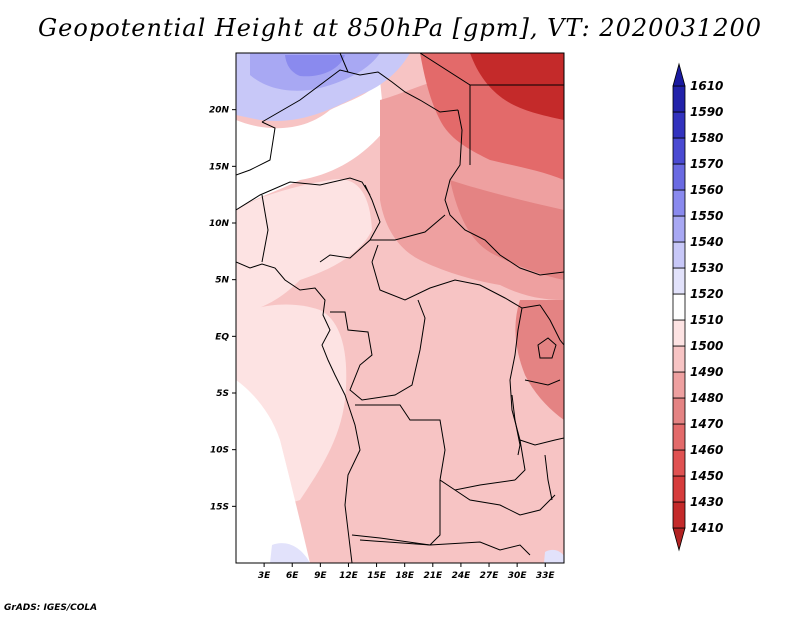 Image resolution: width=800 pixels, height=618 pixels. I want to click on field-se-low, so click(554, 556).